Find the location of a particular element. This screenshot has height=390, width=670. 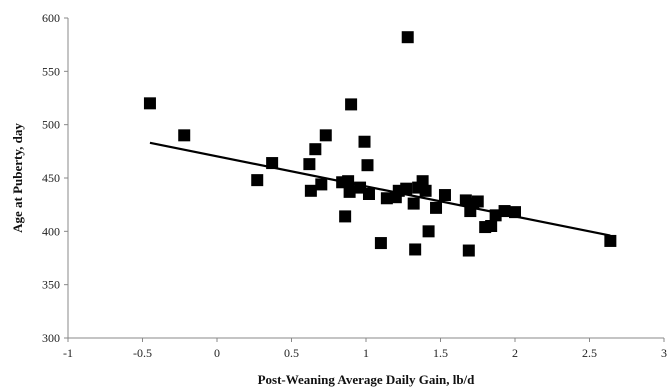

x-tick-label: 0 is located at coordinates (217, 353).